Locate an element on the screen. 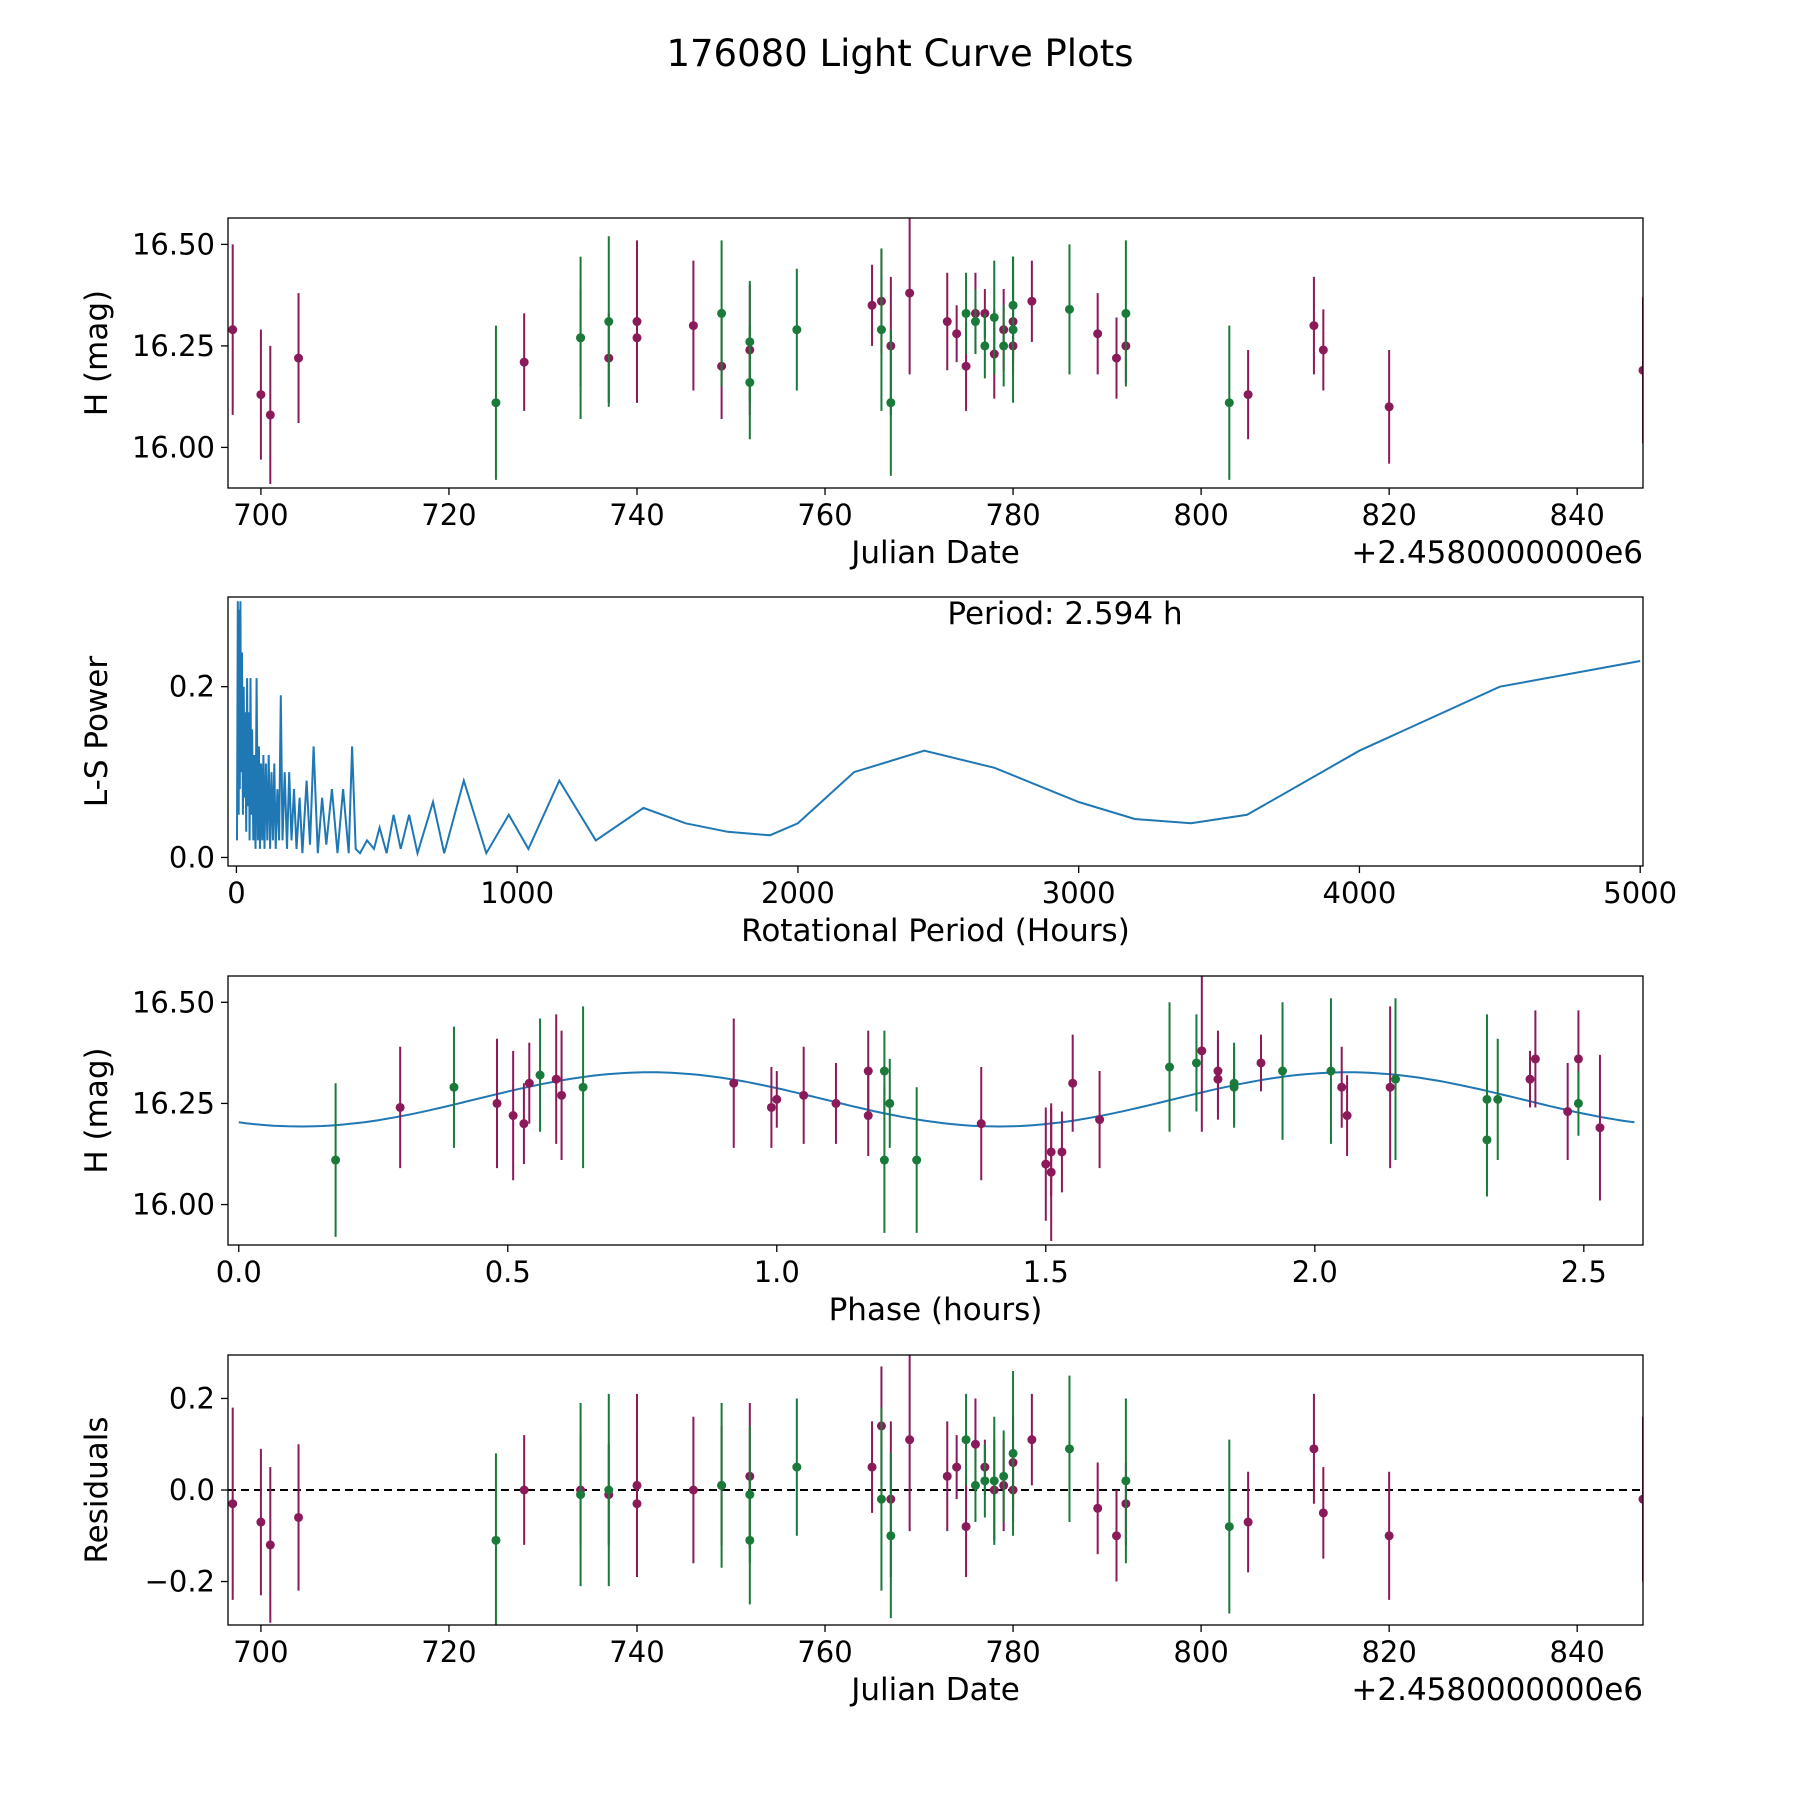 The width and height of the screenshot is (1800, 1800). x-tick-label: 720 is located at coordinates (448, 1652).